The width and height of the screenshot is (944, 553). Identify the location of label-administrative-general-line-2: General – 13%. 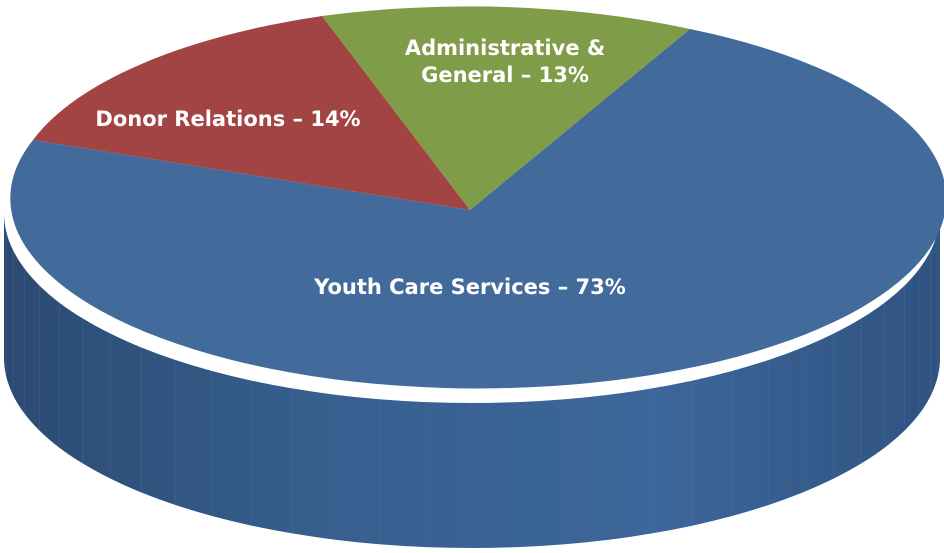
(505, 75).